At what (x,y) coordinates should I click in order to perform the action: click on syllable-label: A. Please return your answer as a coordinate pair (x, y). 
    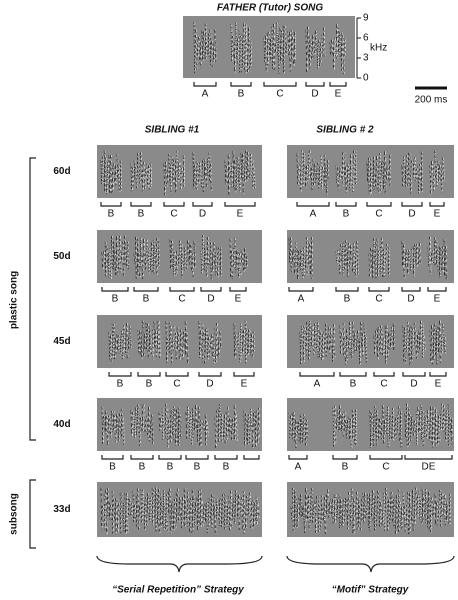
    Looking at the image, I should click on (298, 467).